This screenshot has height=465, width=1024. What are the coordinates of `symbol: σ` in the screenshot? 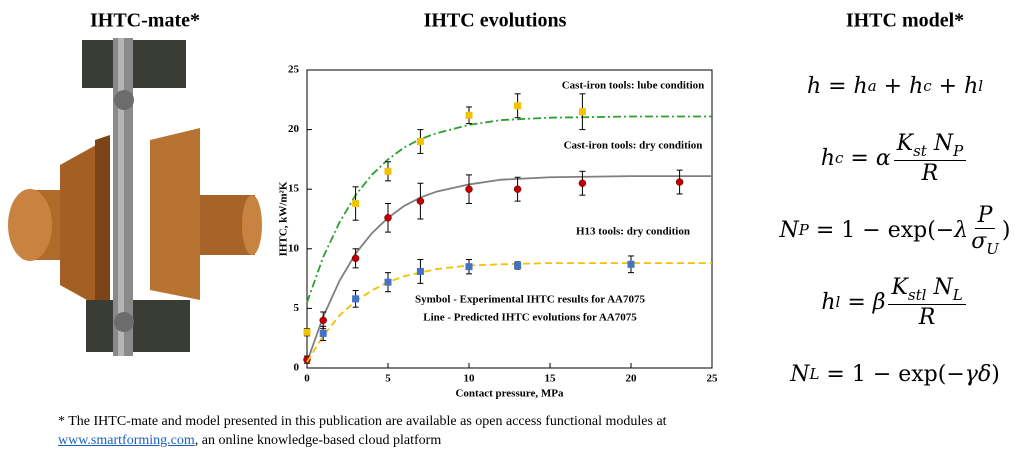 It's located at (979, 241).